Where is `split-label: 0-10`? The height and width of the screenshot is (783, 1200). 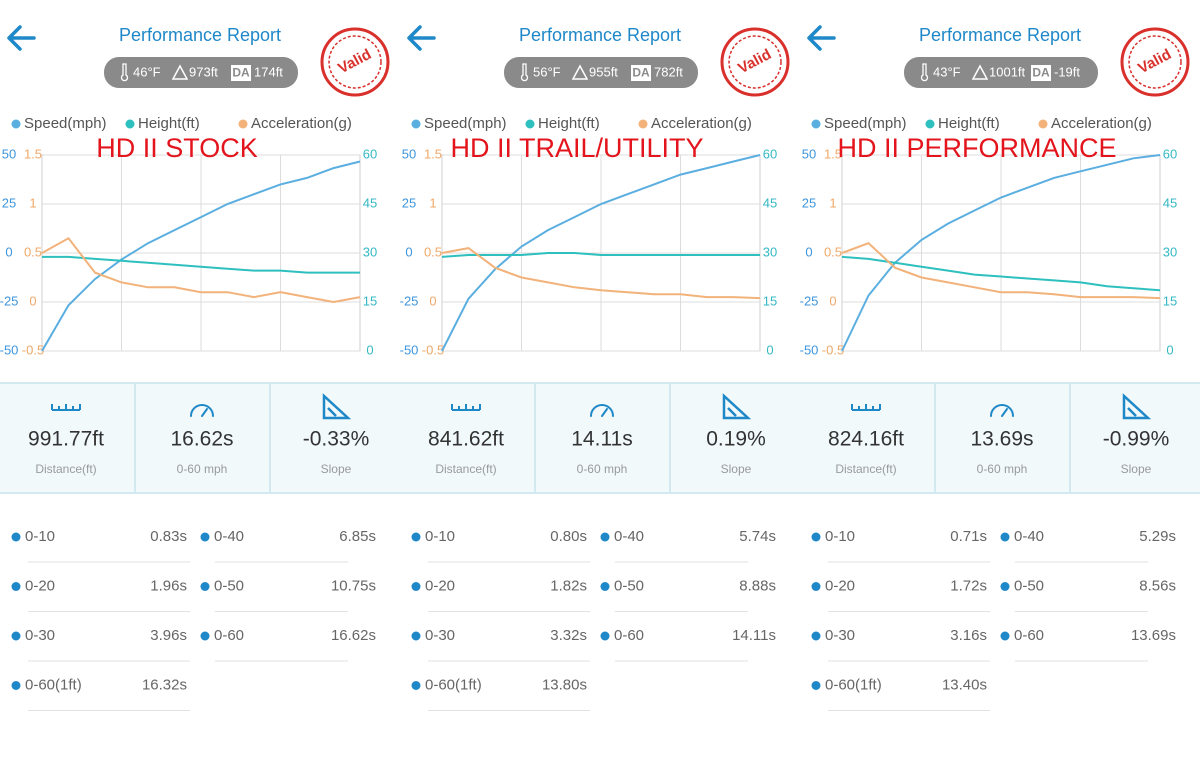
split-label: 0-10 is located at coordinates (840, 536).